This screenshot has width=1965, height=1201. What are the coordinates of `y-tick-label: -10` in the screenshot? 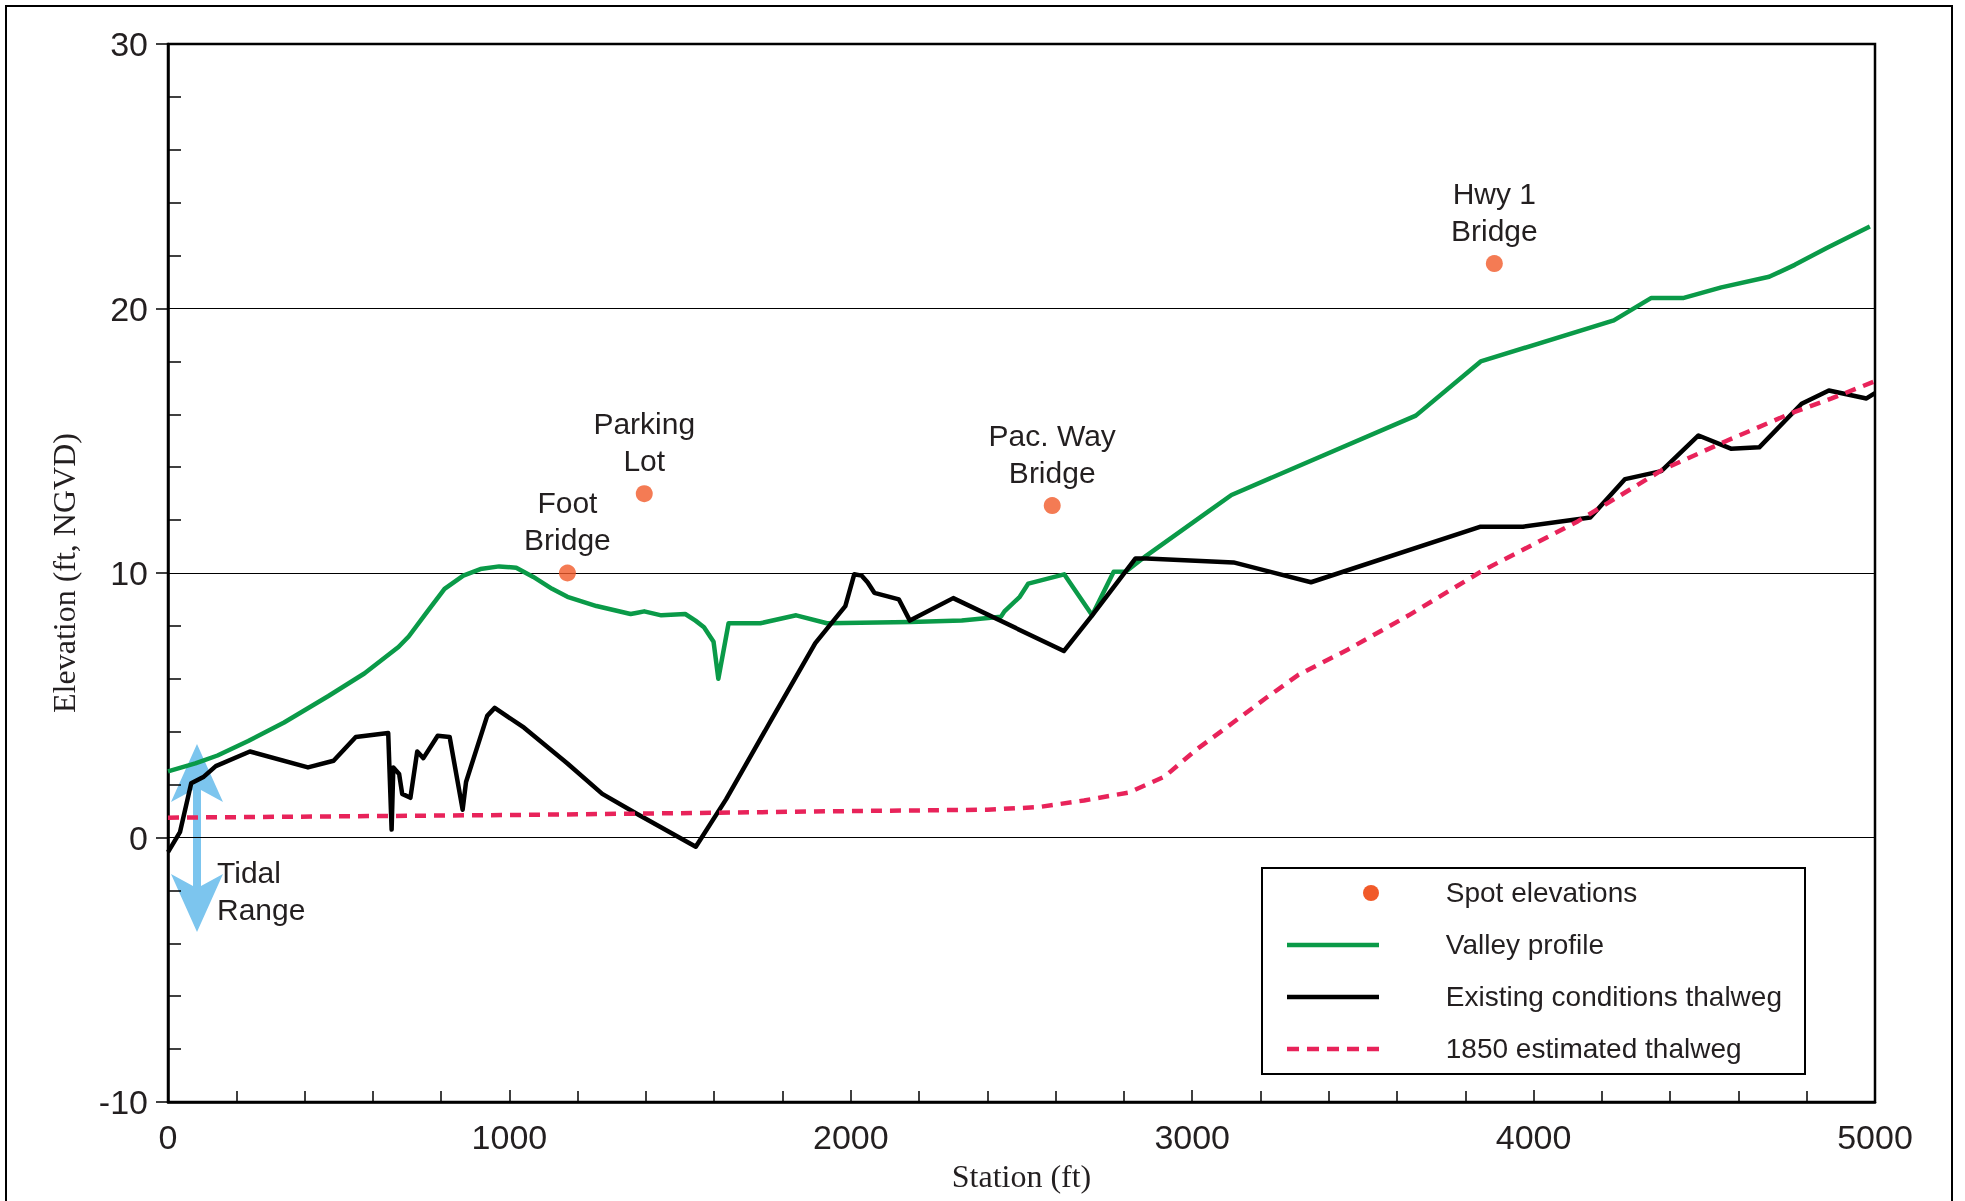 It's located at (123, 1102).